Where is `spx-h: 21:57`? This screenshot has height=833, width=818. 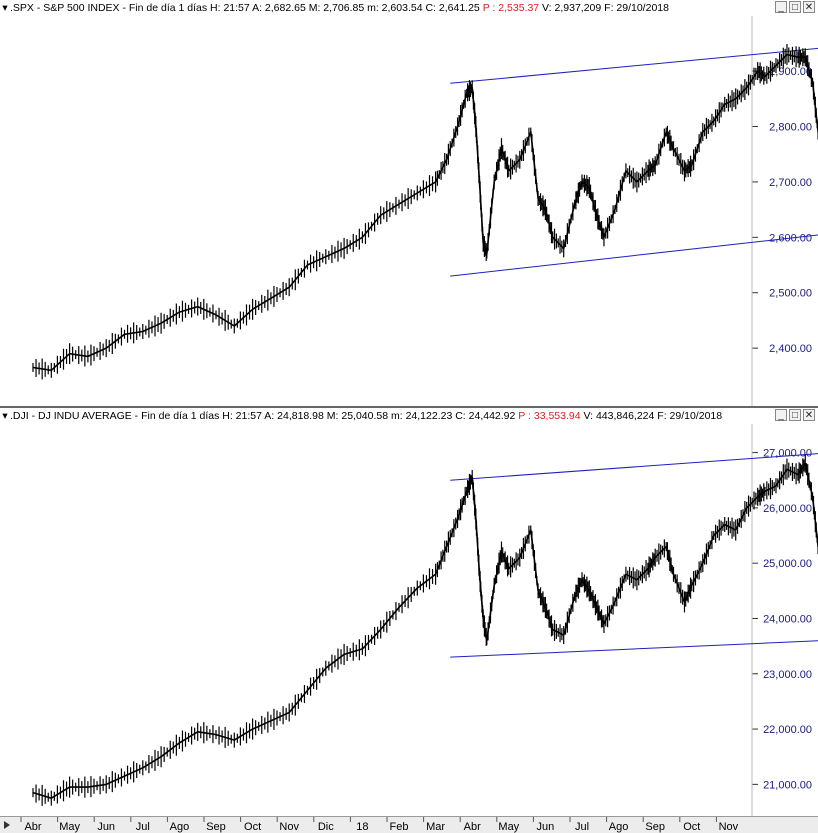
spx-h: 21:57 is located at coordinates (236, 8).